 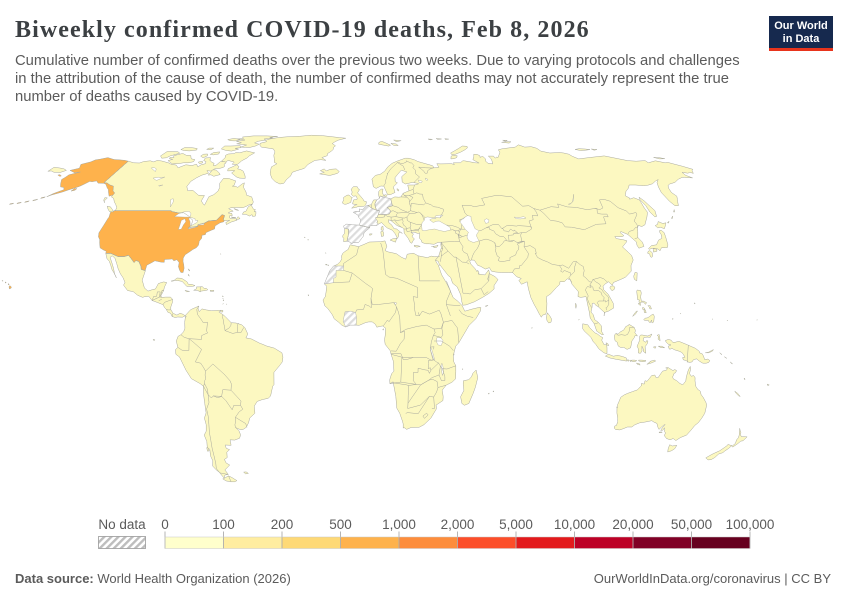 What do you see at coordinates (458, 524) in the screenshot?
I see `svg-text: 2,000` at bounding box center [458, 524].